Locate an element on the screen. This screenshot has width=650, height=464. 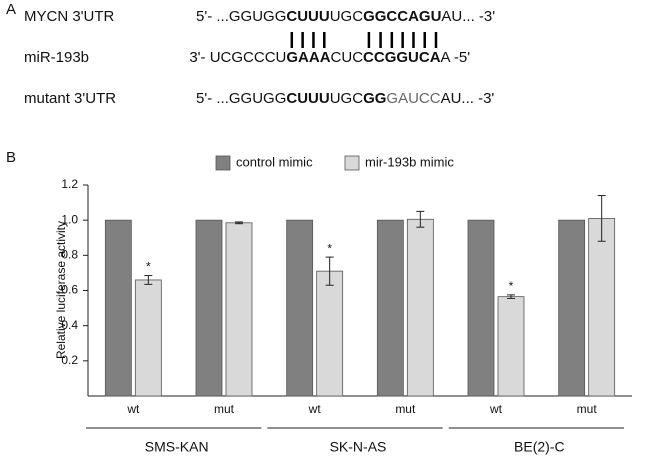
group-label: SMS-KAN is located at coordinates (177, 447).